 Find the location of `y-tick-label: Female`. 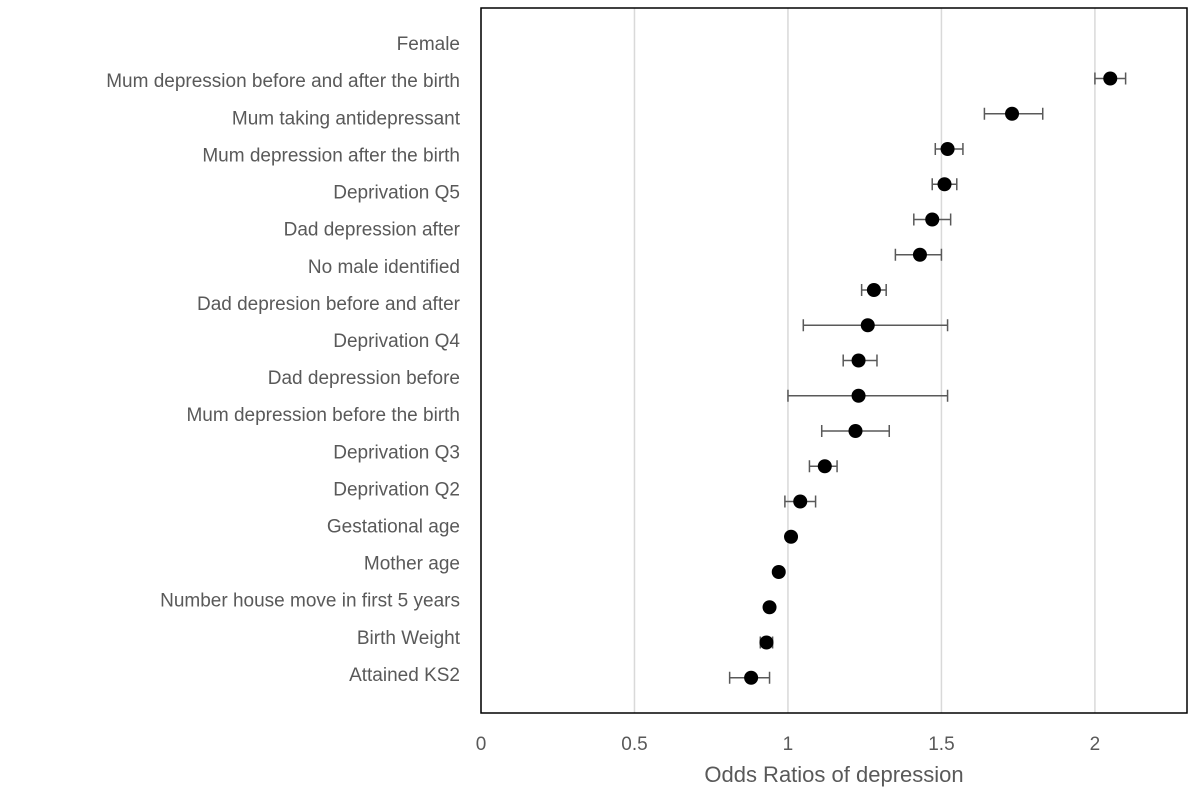

y-tick-label: Female is located at coordinates (428, 44).